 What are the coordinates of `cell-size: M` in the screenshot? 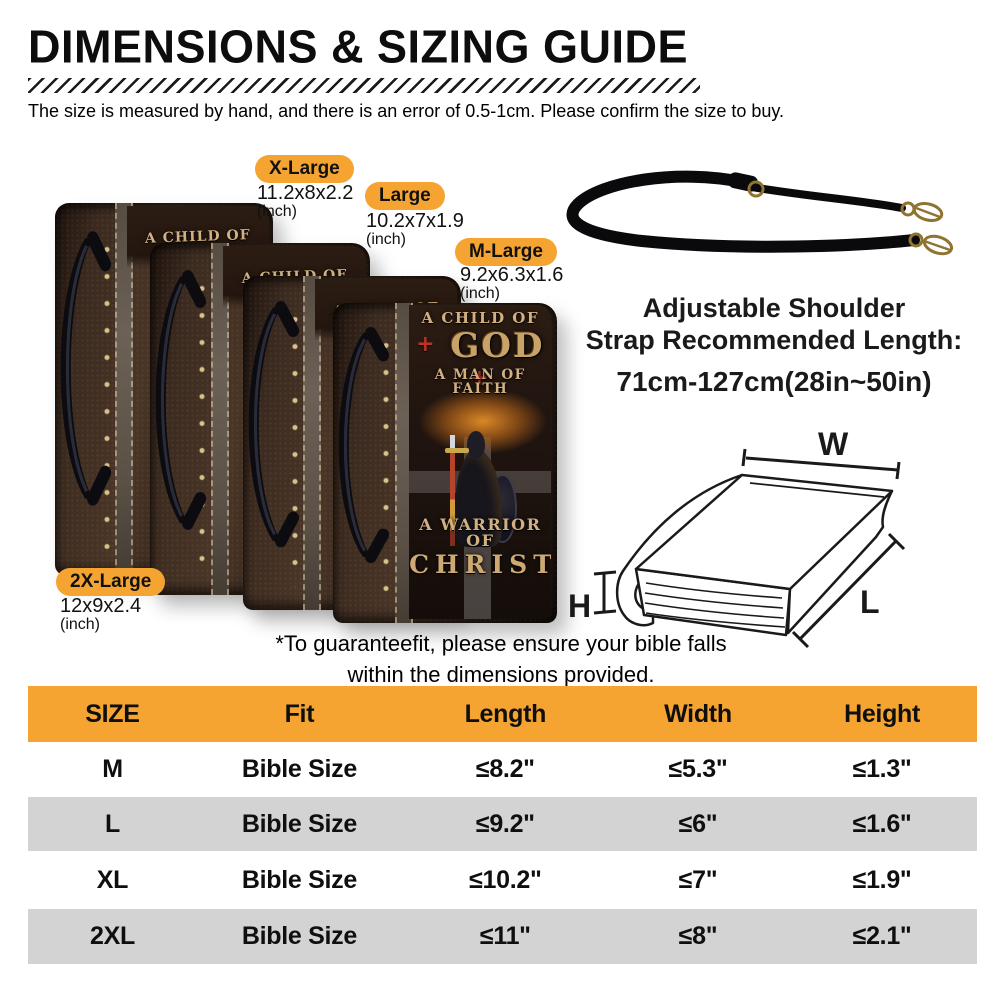 It's located at (112, 769).